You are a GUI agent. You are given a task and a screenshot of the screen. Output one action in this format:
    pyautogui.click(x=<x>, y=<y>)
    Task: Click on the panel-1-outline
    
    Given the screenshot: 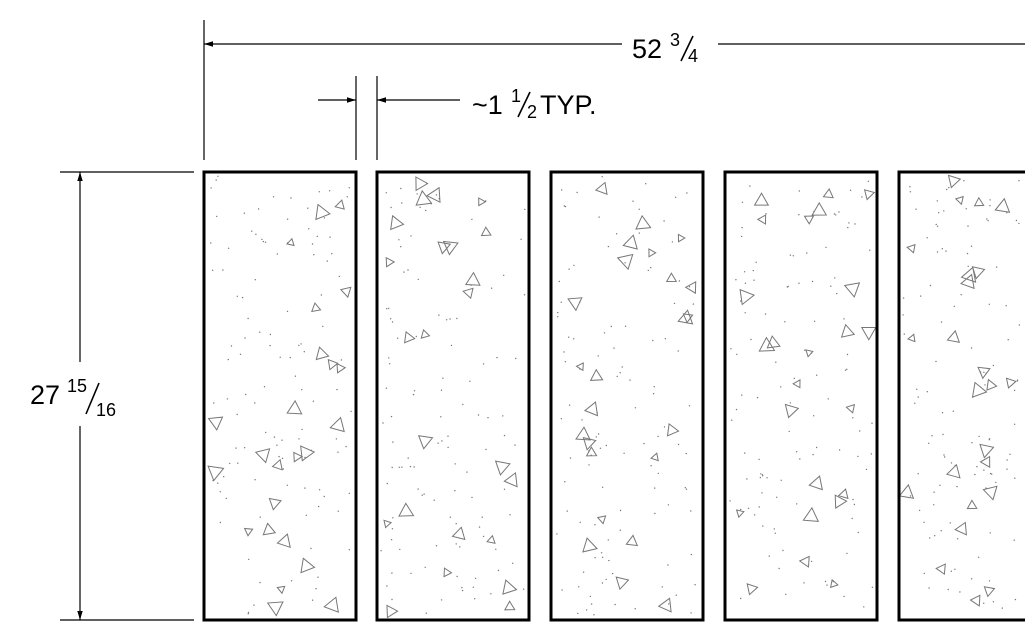 What is the action you would take?
    pyautogui.click(x=280, y=396)
    